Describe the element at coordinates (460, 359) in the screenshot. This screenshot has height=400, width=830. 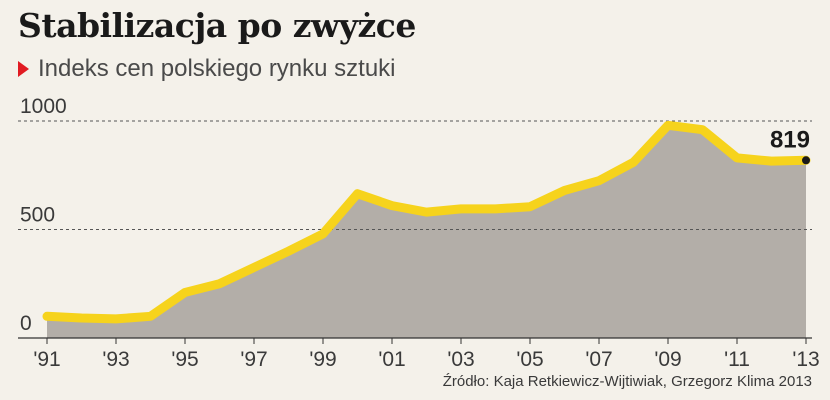
I see `x-tick-label: '03` at that location.